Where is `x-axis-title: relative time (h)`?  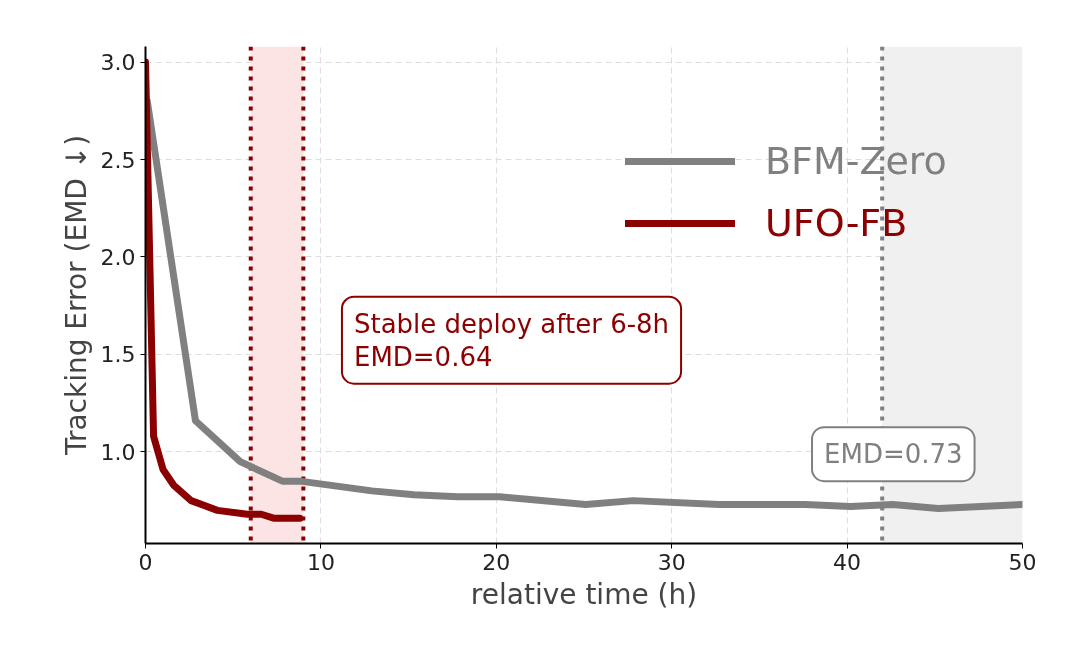 x-axis-title: relative time (h) is located at coordinates (584, 594).